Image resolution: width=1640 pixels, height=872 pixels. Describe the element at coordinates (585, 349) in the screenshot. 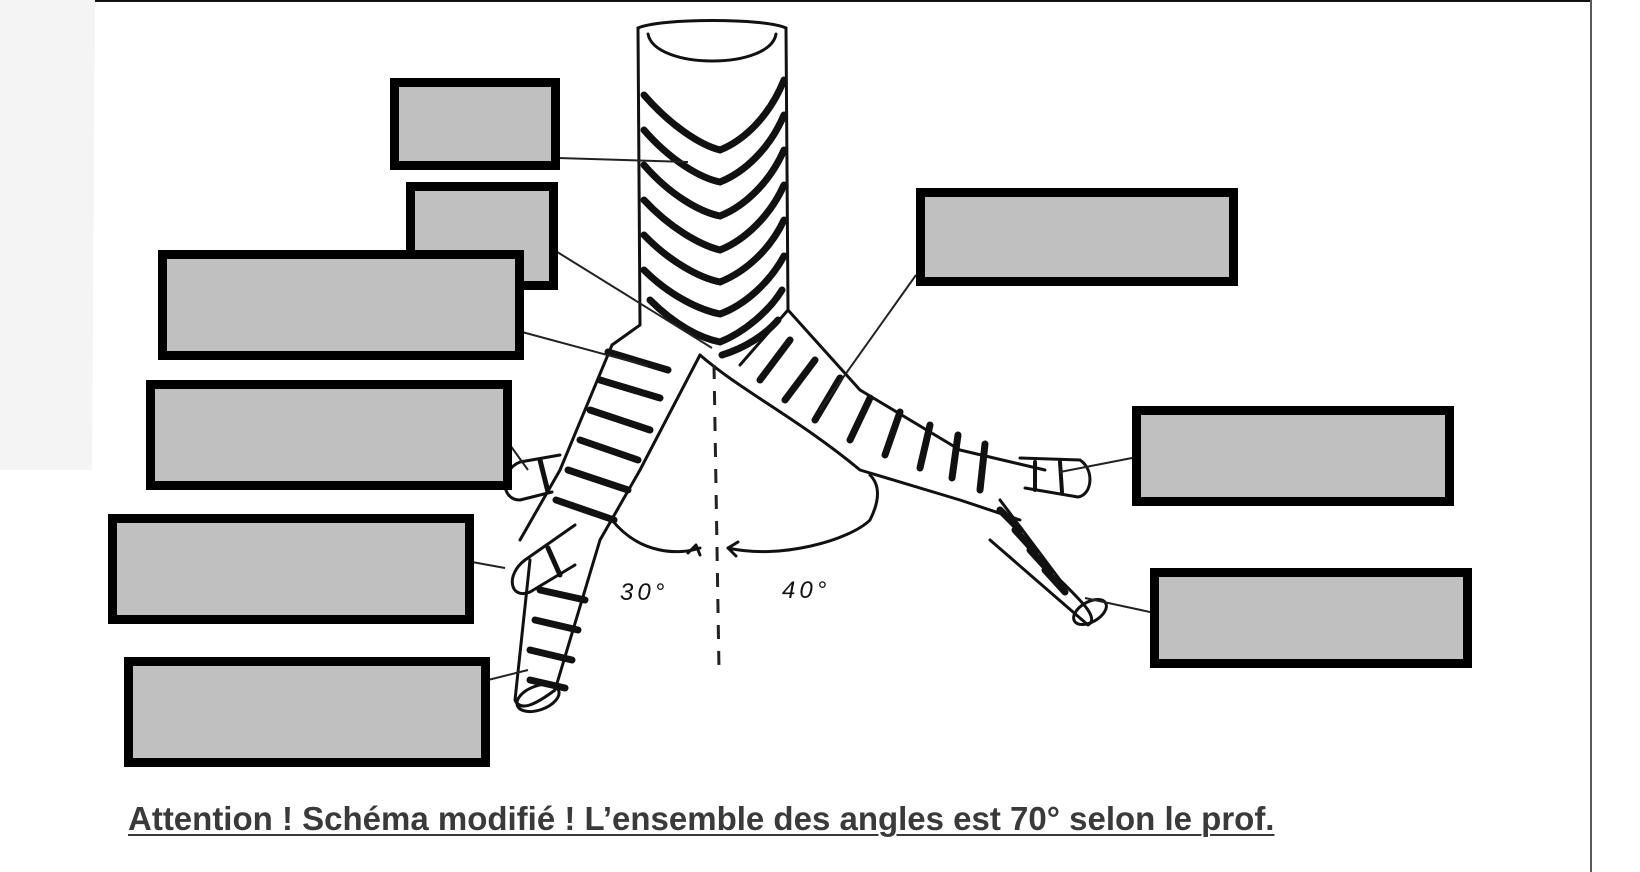

I see `leader-right-main-bronchus` at that location.